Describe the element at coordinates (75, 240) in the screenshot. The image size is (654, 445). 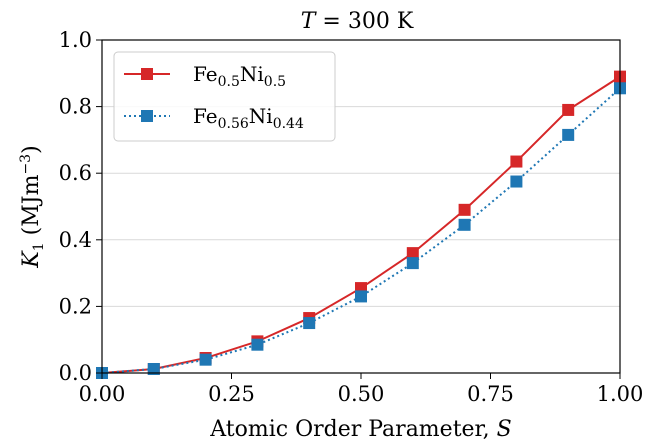
I see `y-tick-label: 0.4` at that location.